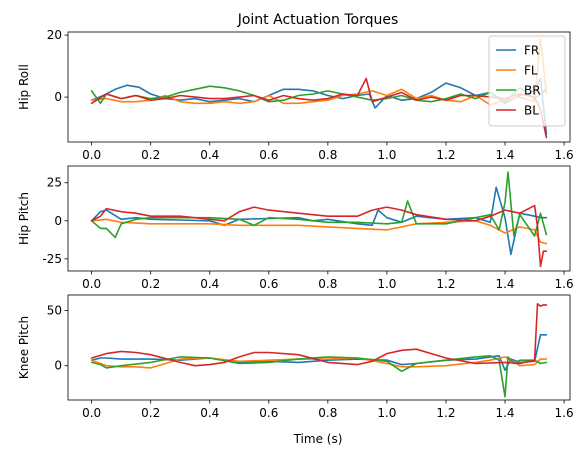 Image resolution: width=580 pixels, height=455 pixels. I want to click on legend-label-br: BR, so click(532, 91).